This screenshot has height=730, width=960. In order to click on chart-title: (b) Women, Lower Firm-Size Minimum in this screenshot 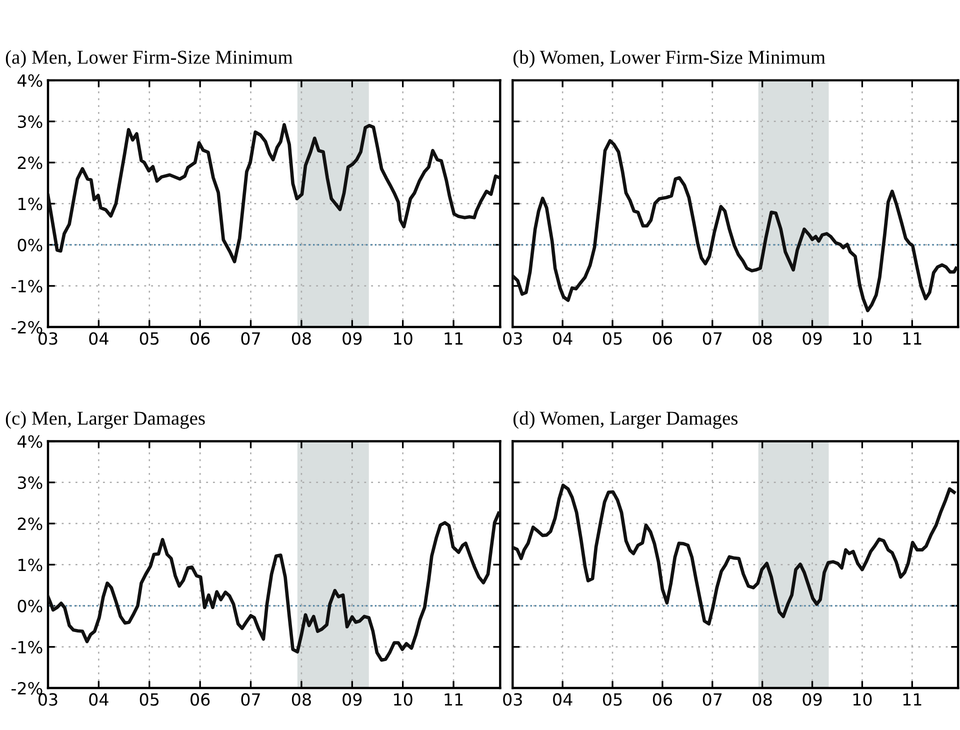, I will do `click(669, 59)`.